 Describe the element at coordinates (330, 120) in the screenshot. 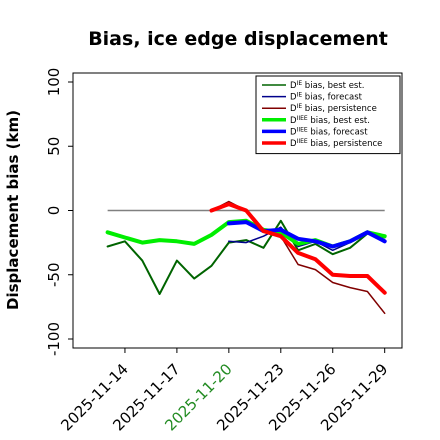

I see `legend-entry: DIIEE bias, best est.` at that location.